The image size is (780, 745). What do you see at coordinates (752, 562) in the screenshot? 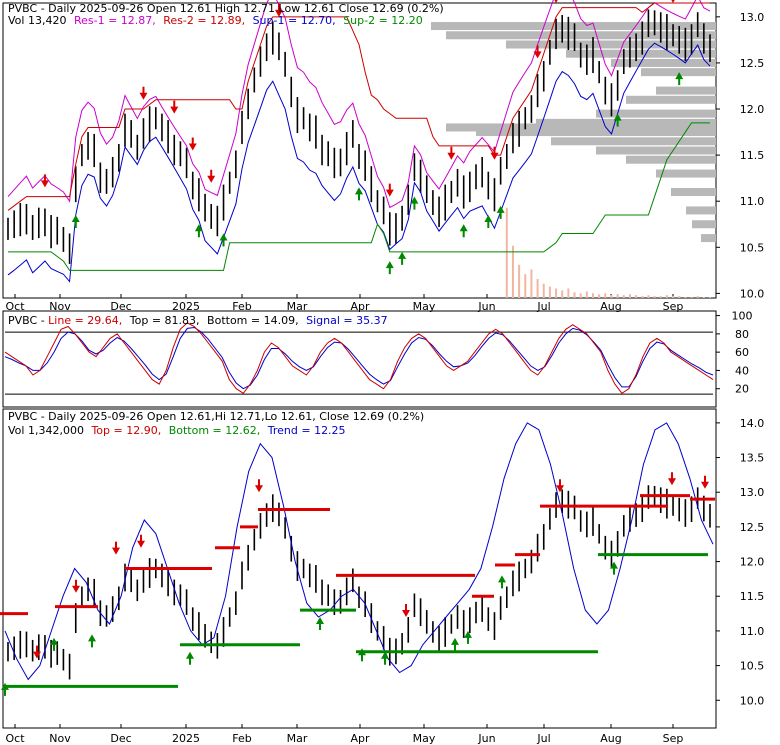
I see `trend-ytick-label: 12.0` at bounding box center [752, 562].